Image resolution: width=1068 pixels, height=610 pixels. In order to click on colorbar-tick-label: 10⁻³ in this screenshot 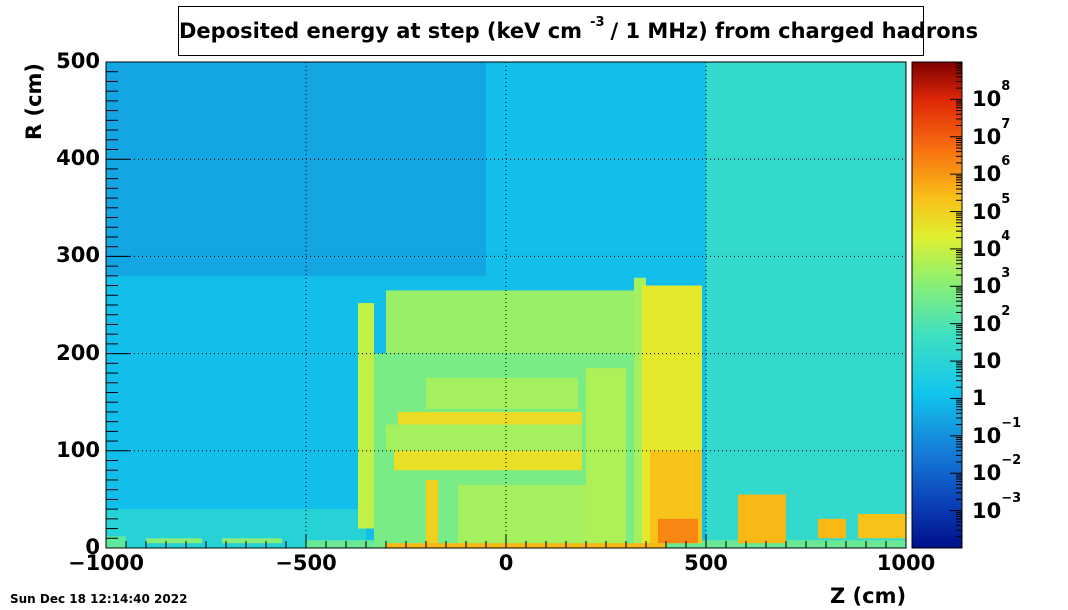, I will do `click(996, 507)`.